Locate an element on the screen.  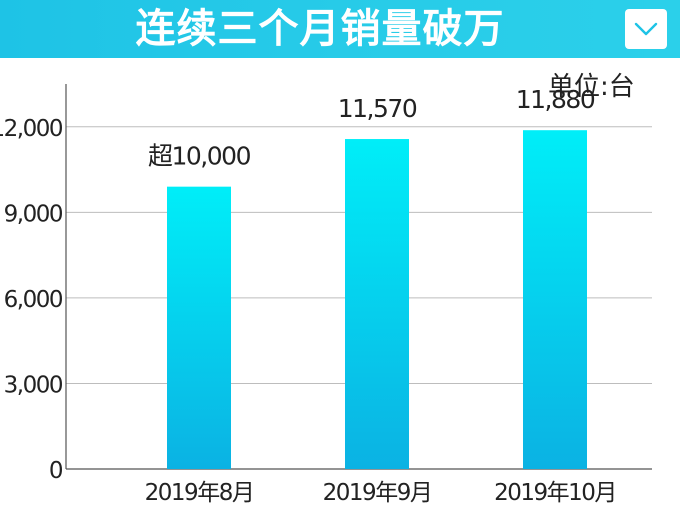
data-label: 11,570 is located at coordinates (377, 108).